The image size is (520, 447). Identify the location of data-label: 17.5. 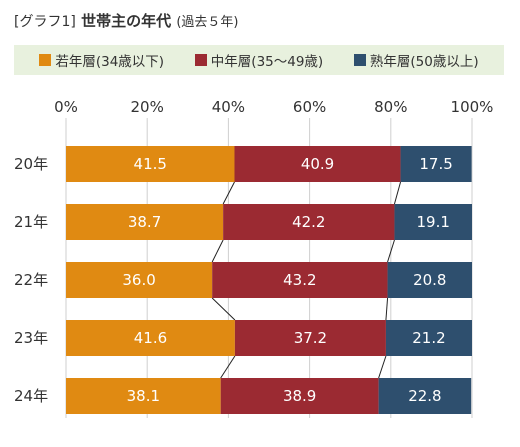
(435, 164).